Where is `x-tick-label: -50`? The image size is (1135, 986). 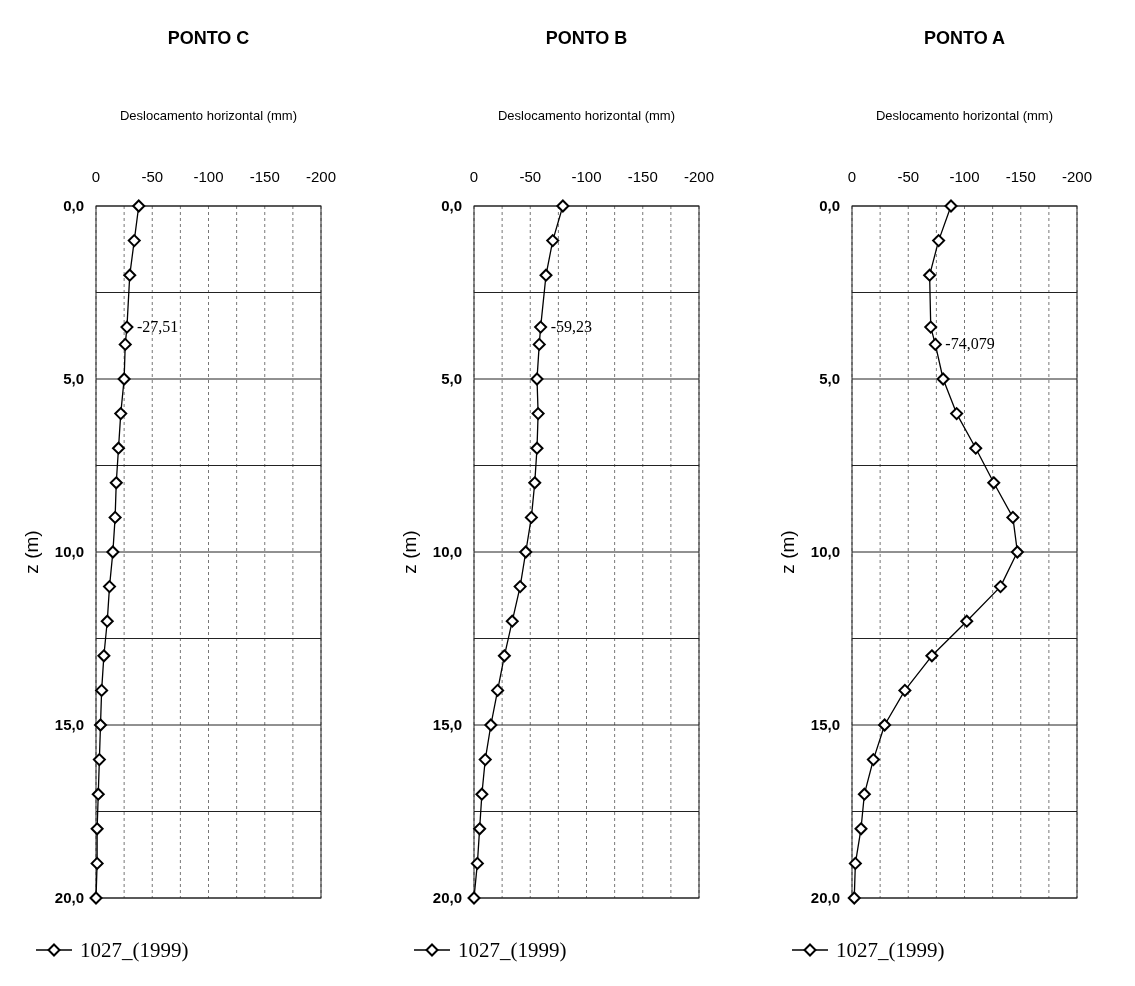 x-tick-label: -50 is located at coordinates (908, 176).